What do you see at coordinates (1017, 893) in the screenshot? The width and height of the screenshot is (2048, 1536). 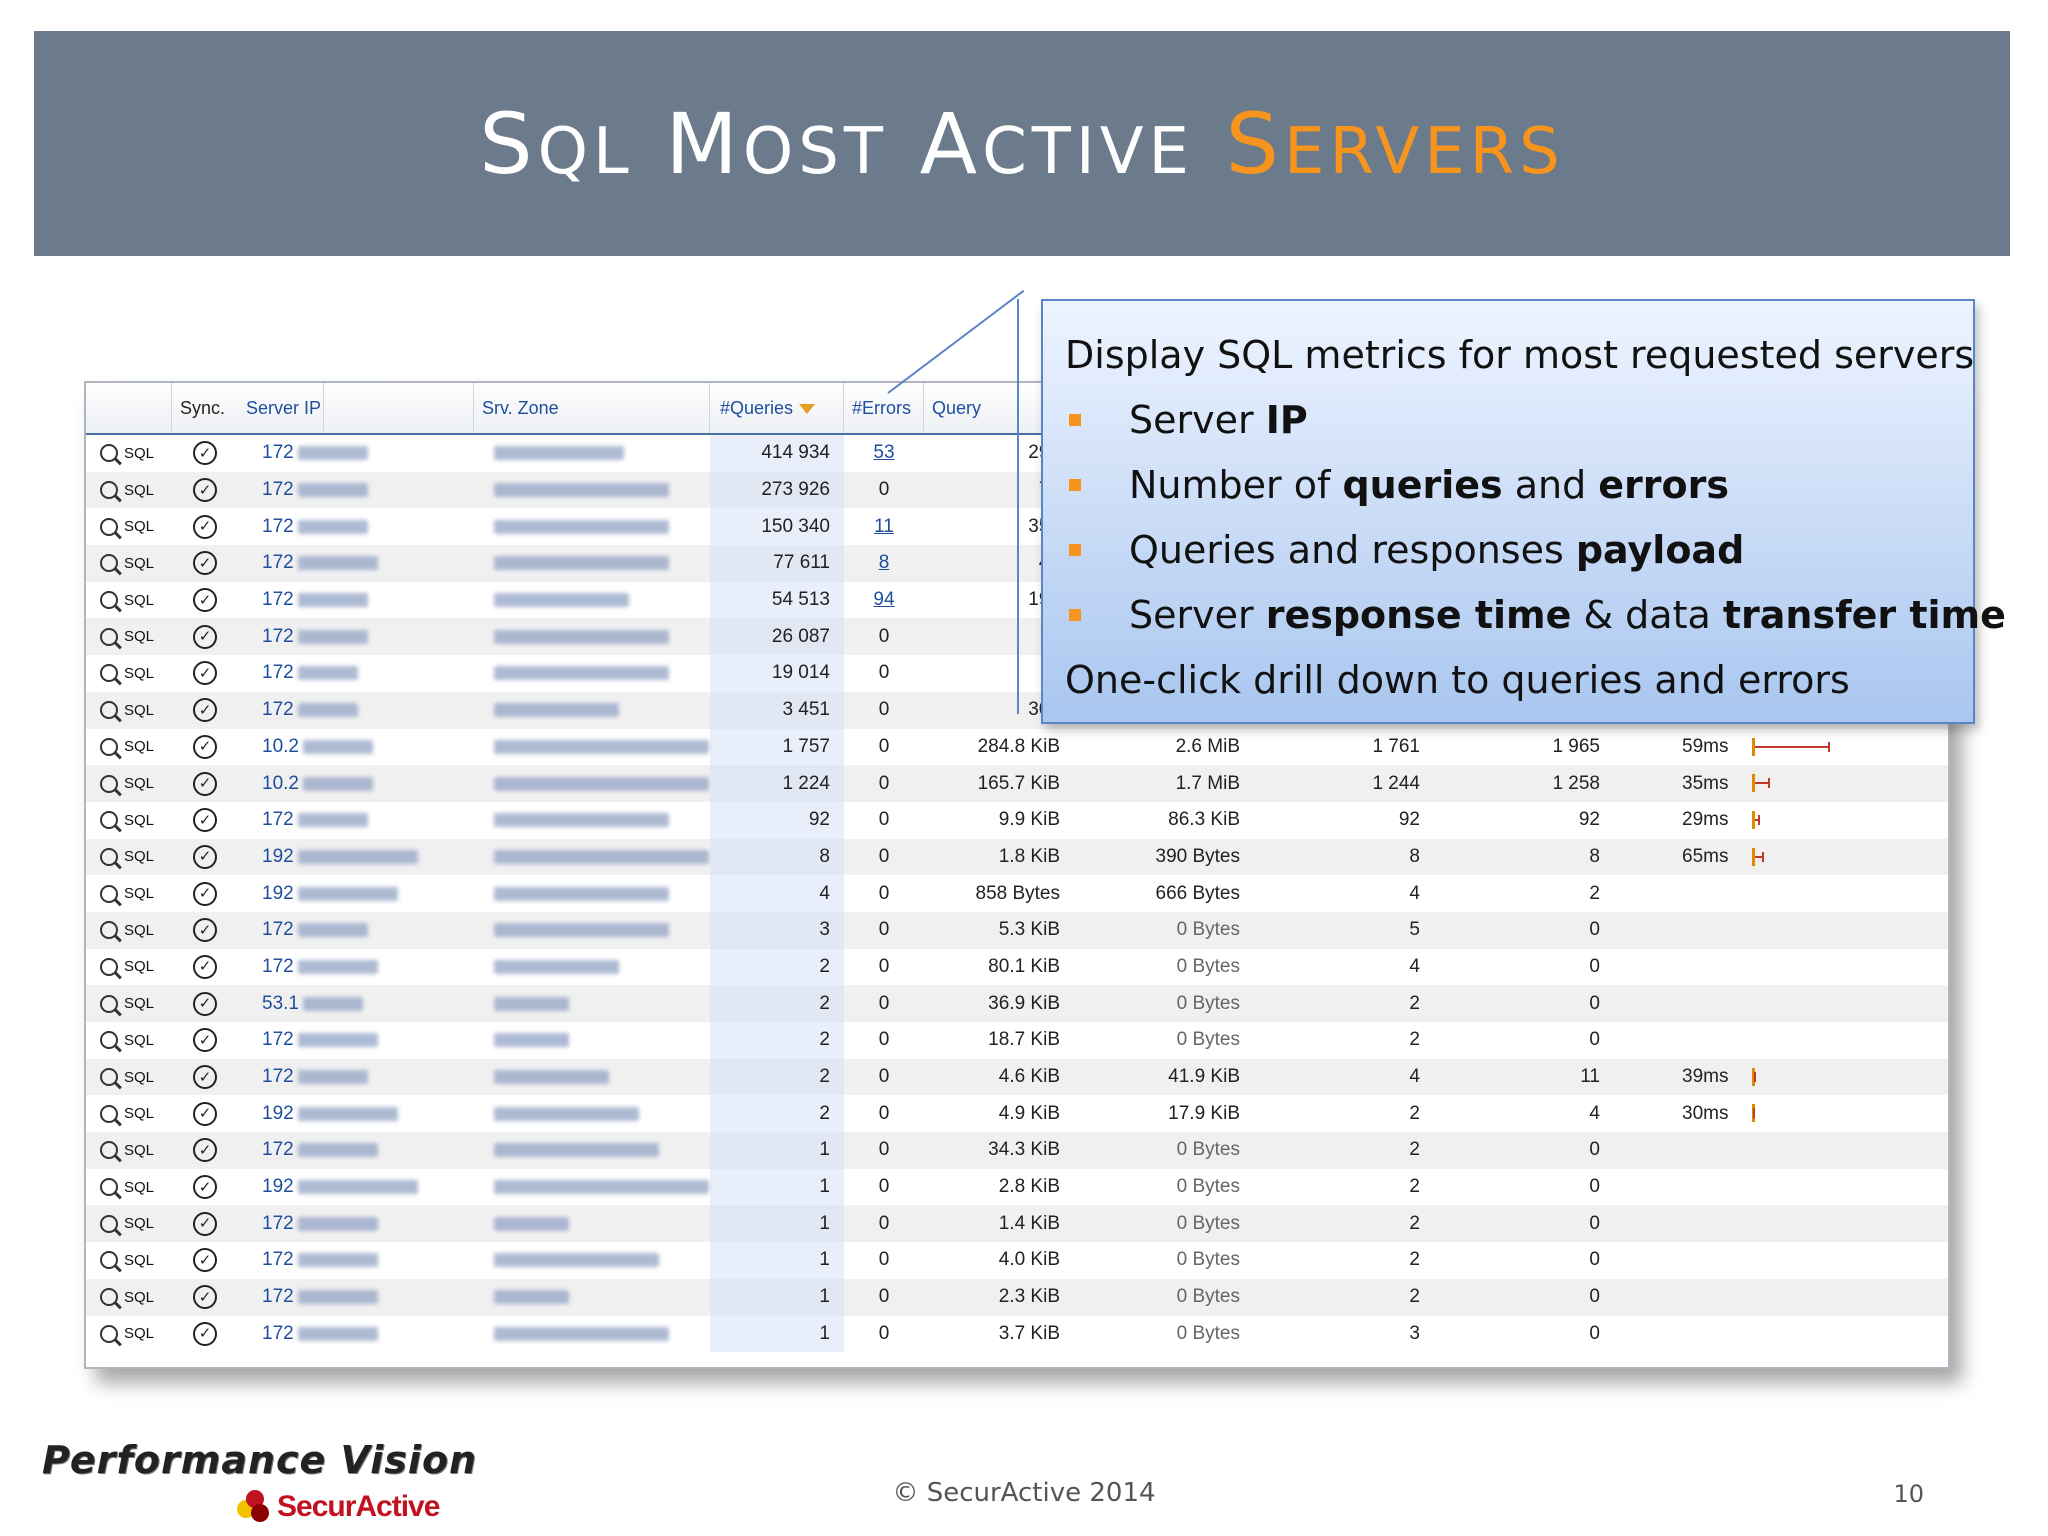 I see `table-row: SQL ✓ 192 4 0 858 Bytes 666 Bytes 4 2` at bounding box center [1017, 893].